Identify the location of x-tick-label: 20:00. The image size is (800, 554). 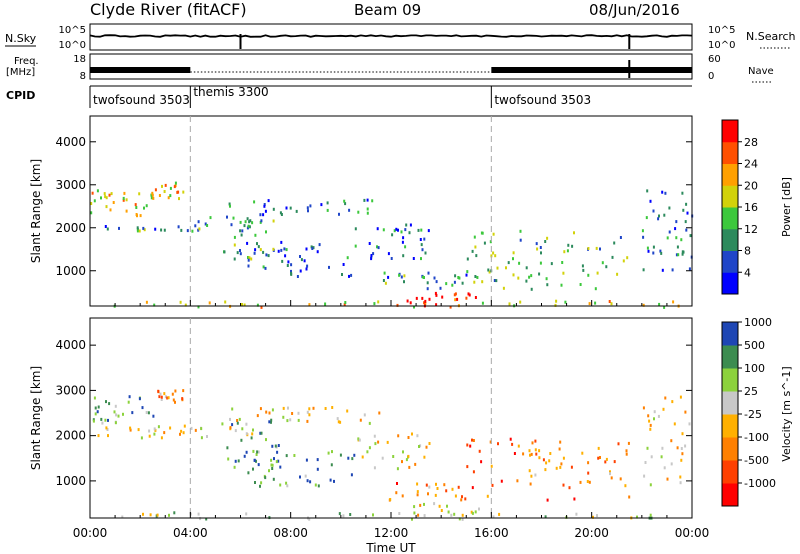
(591, 533).